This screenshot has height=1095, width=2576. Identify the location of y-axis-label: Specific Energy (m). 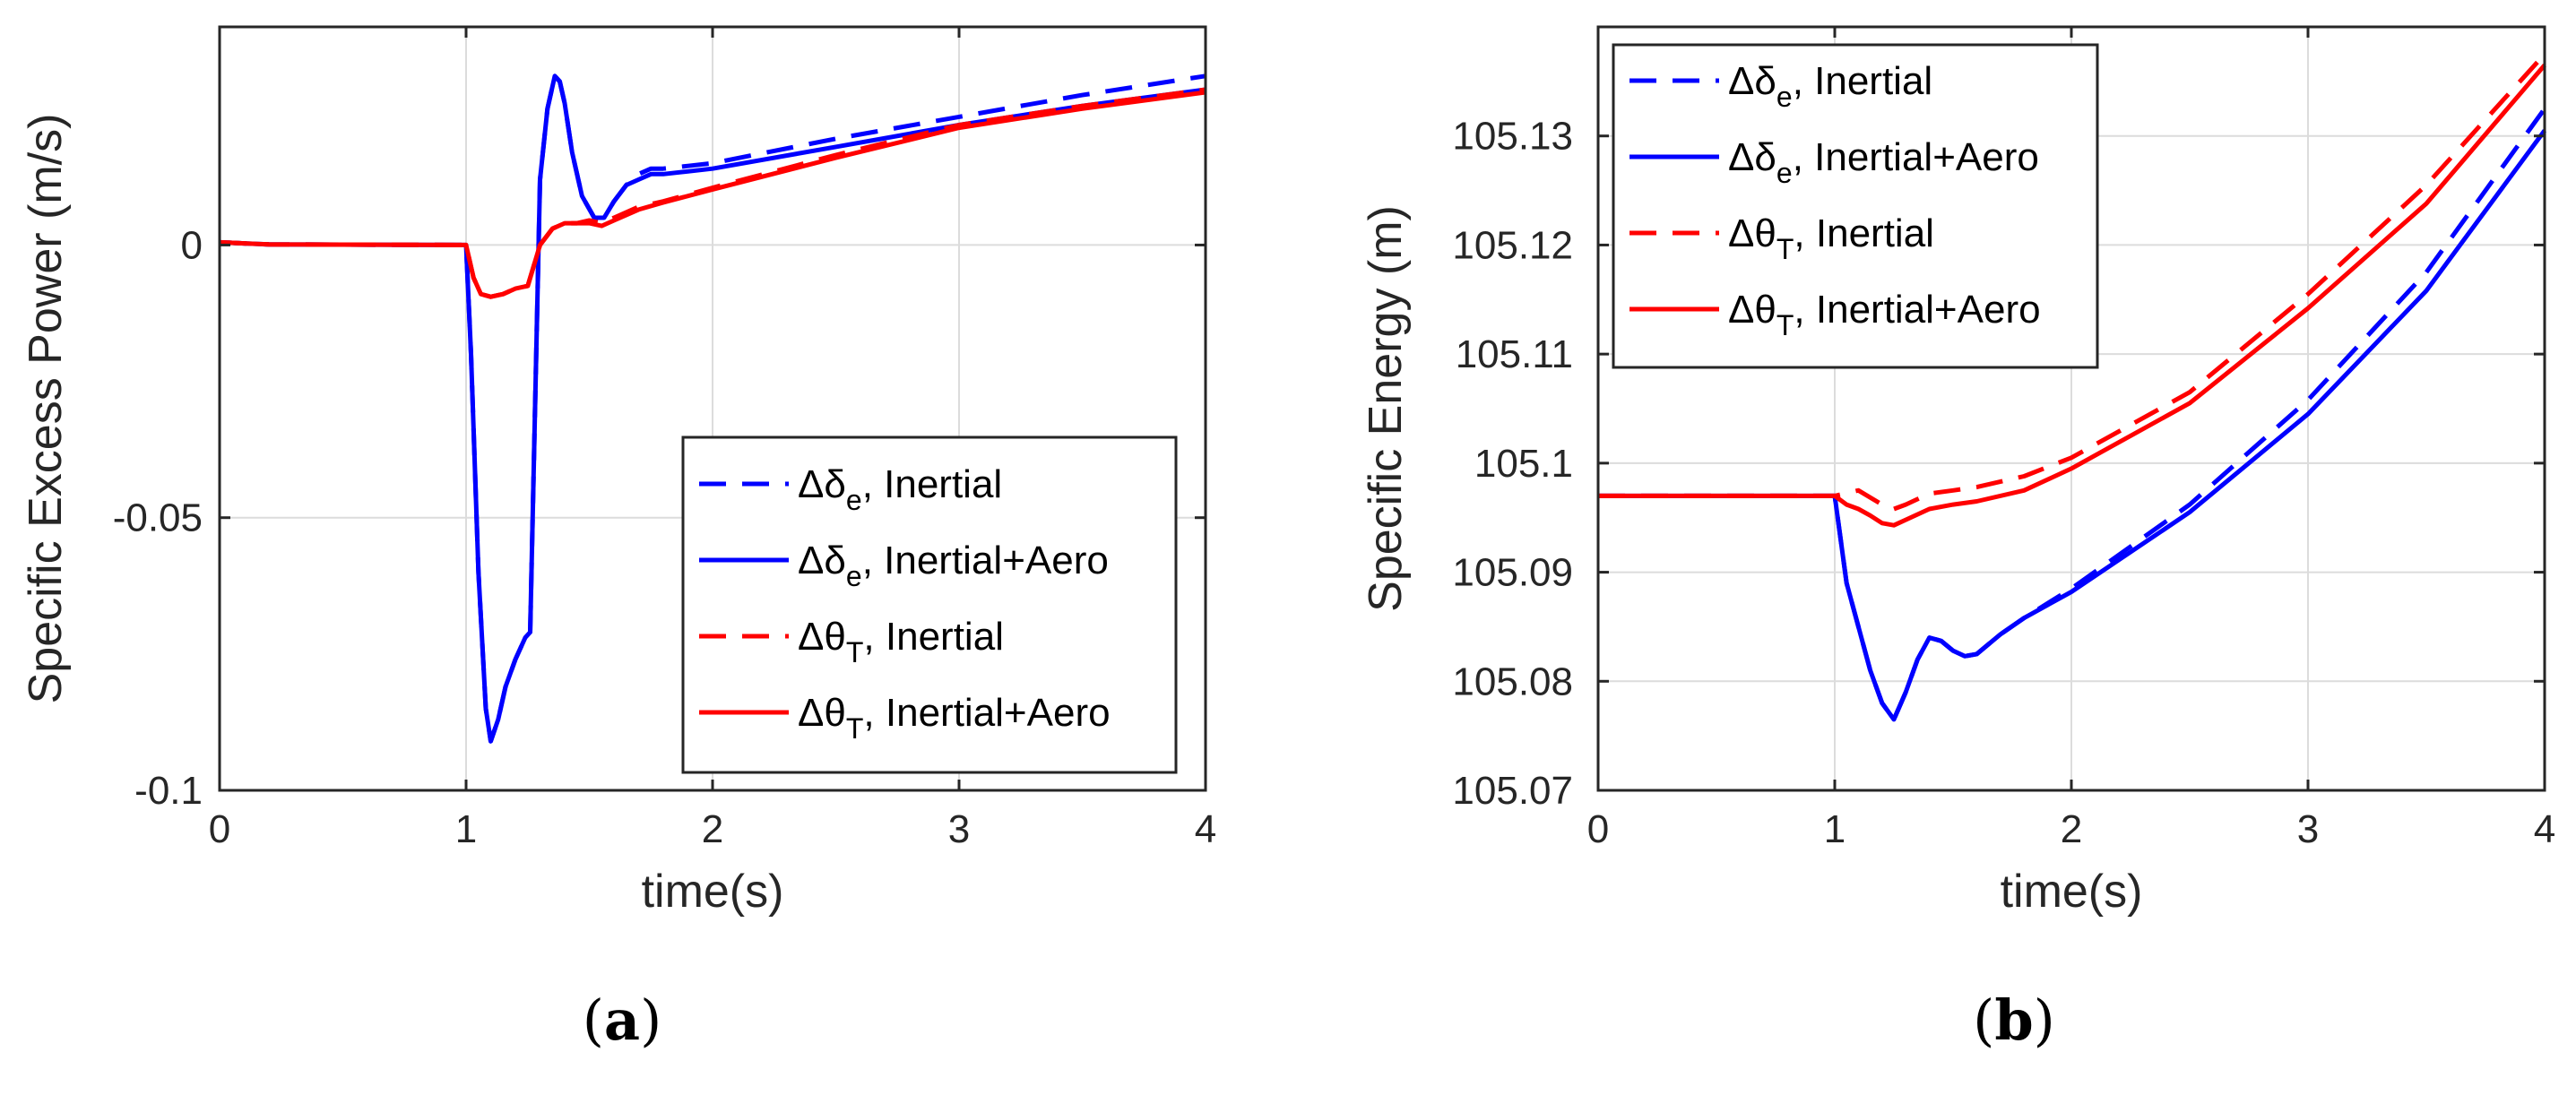
(1386, 408).